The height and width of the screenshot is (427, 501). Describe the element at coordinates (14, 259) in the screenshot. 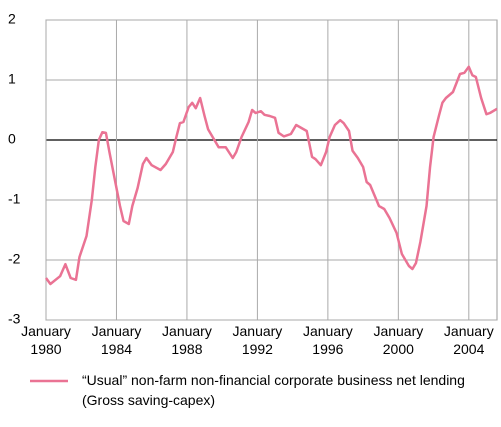

I see `y-tick-label: -2` at that location.